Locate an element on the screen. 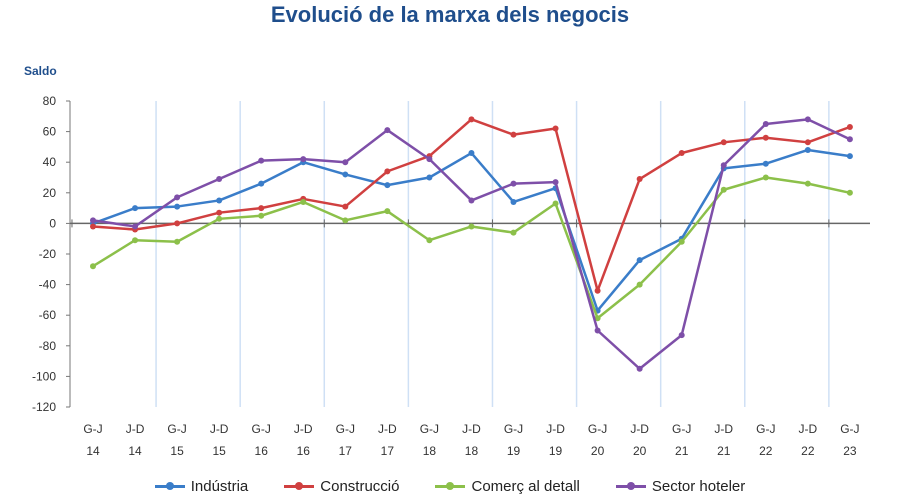 This screenshot has width=900, height=500. y-tick-label: -100 is located at coordinates (44, 376).